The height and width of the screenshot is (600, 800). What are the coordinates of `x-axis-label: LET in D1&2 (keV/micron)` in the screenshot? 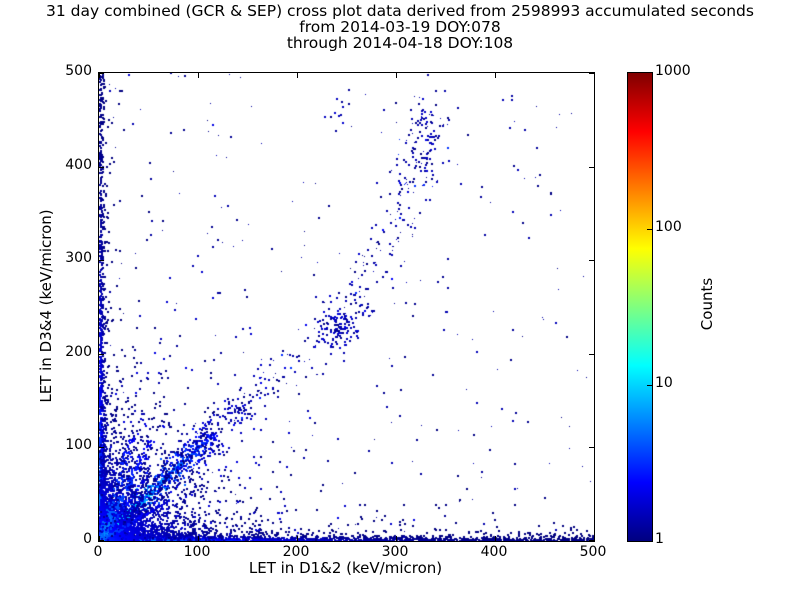 It's located at (345, 568).